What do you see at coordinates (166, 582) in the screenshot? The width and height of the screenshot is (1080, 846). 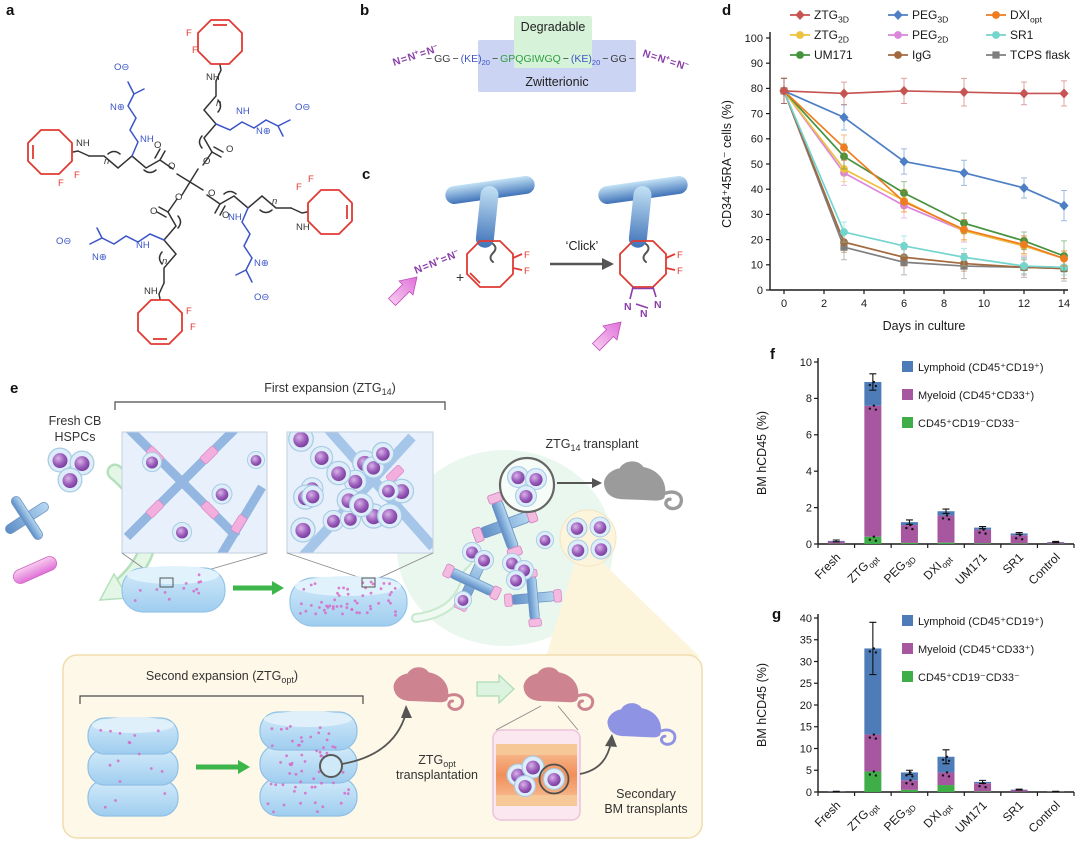 I see `zoom-region-box` at bounding box center [166, 582].